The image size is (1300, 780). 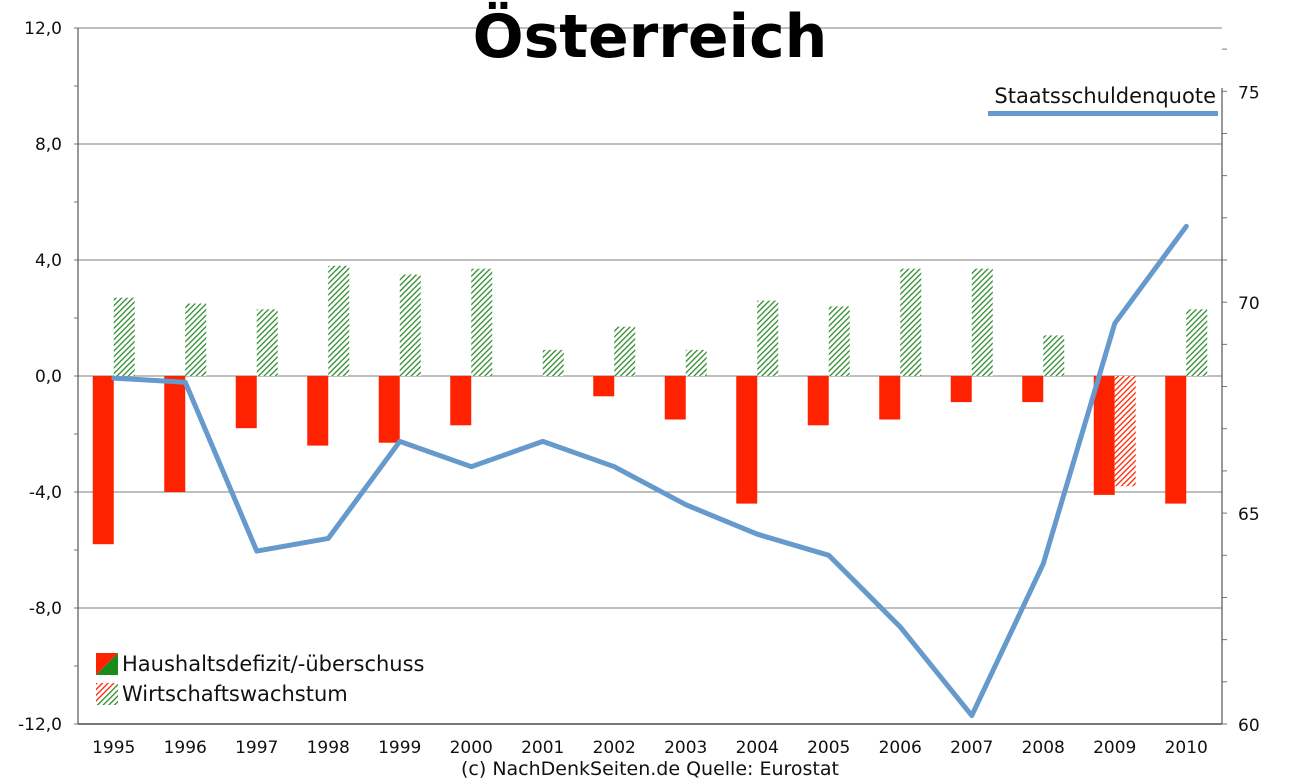 I want to click on right-axis-tick-label: 75, so click(x=1249, y=93).